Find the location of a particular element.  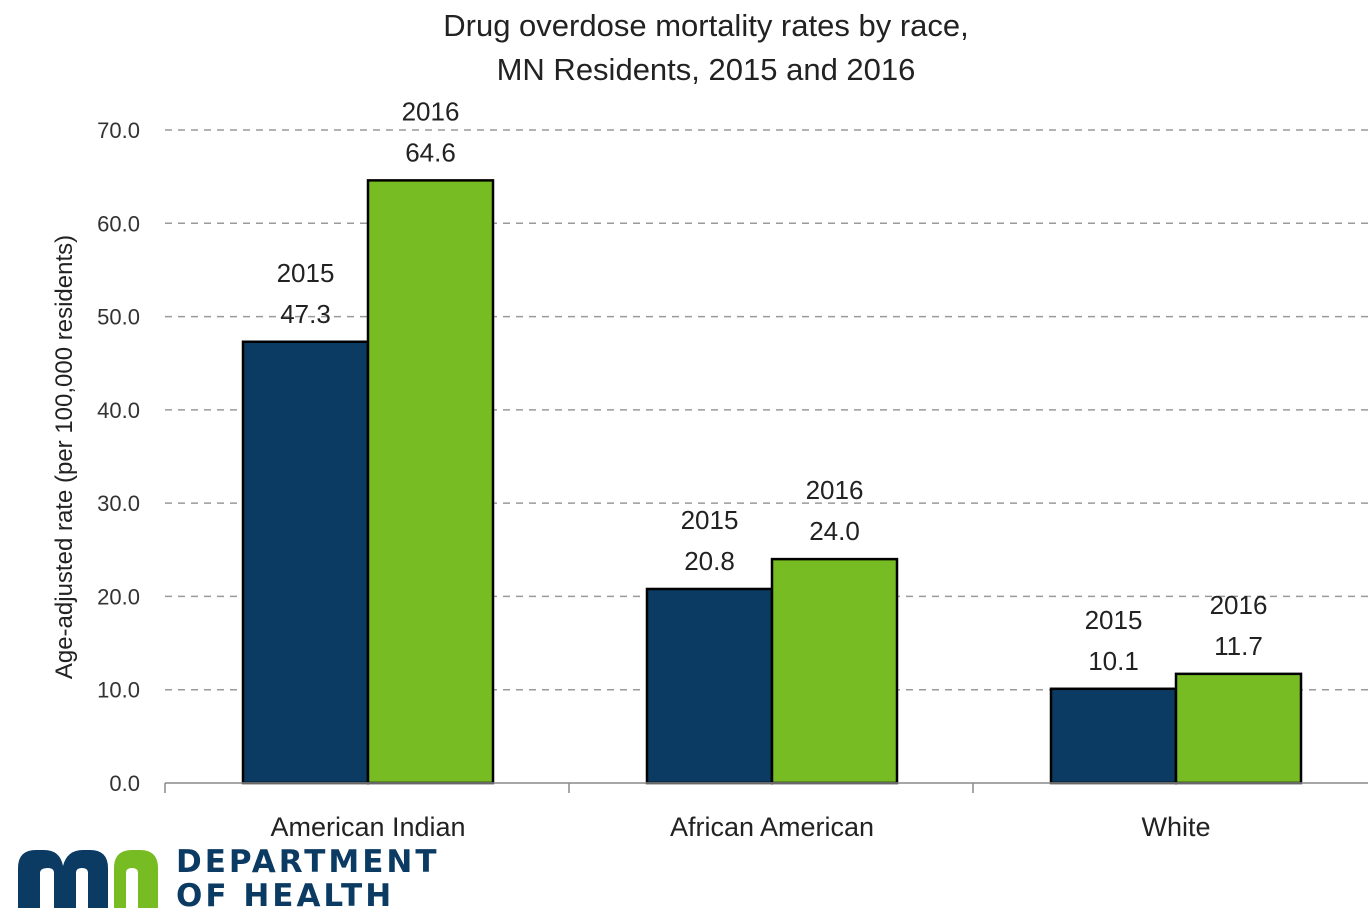

y-tick-label: 10.0 is located at coordinates (118, 690).